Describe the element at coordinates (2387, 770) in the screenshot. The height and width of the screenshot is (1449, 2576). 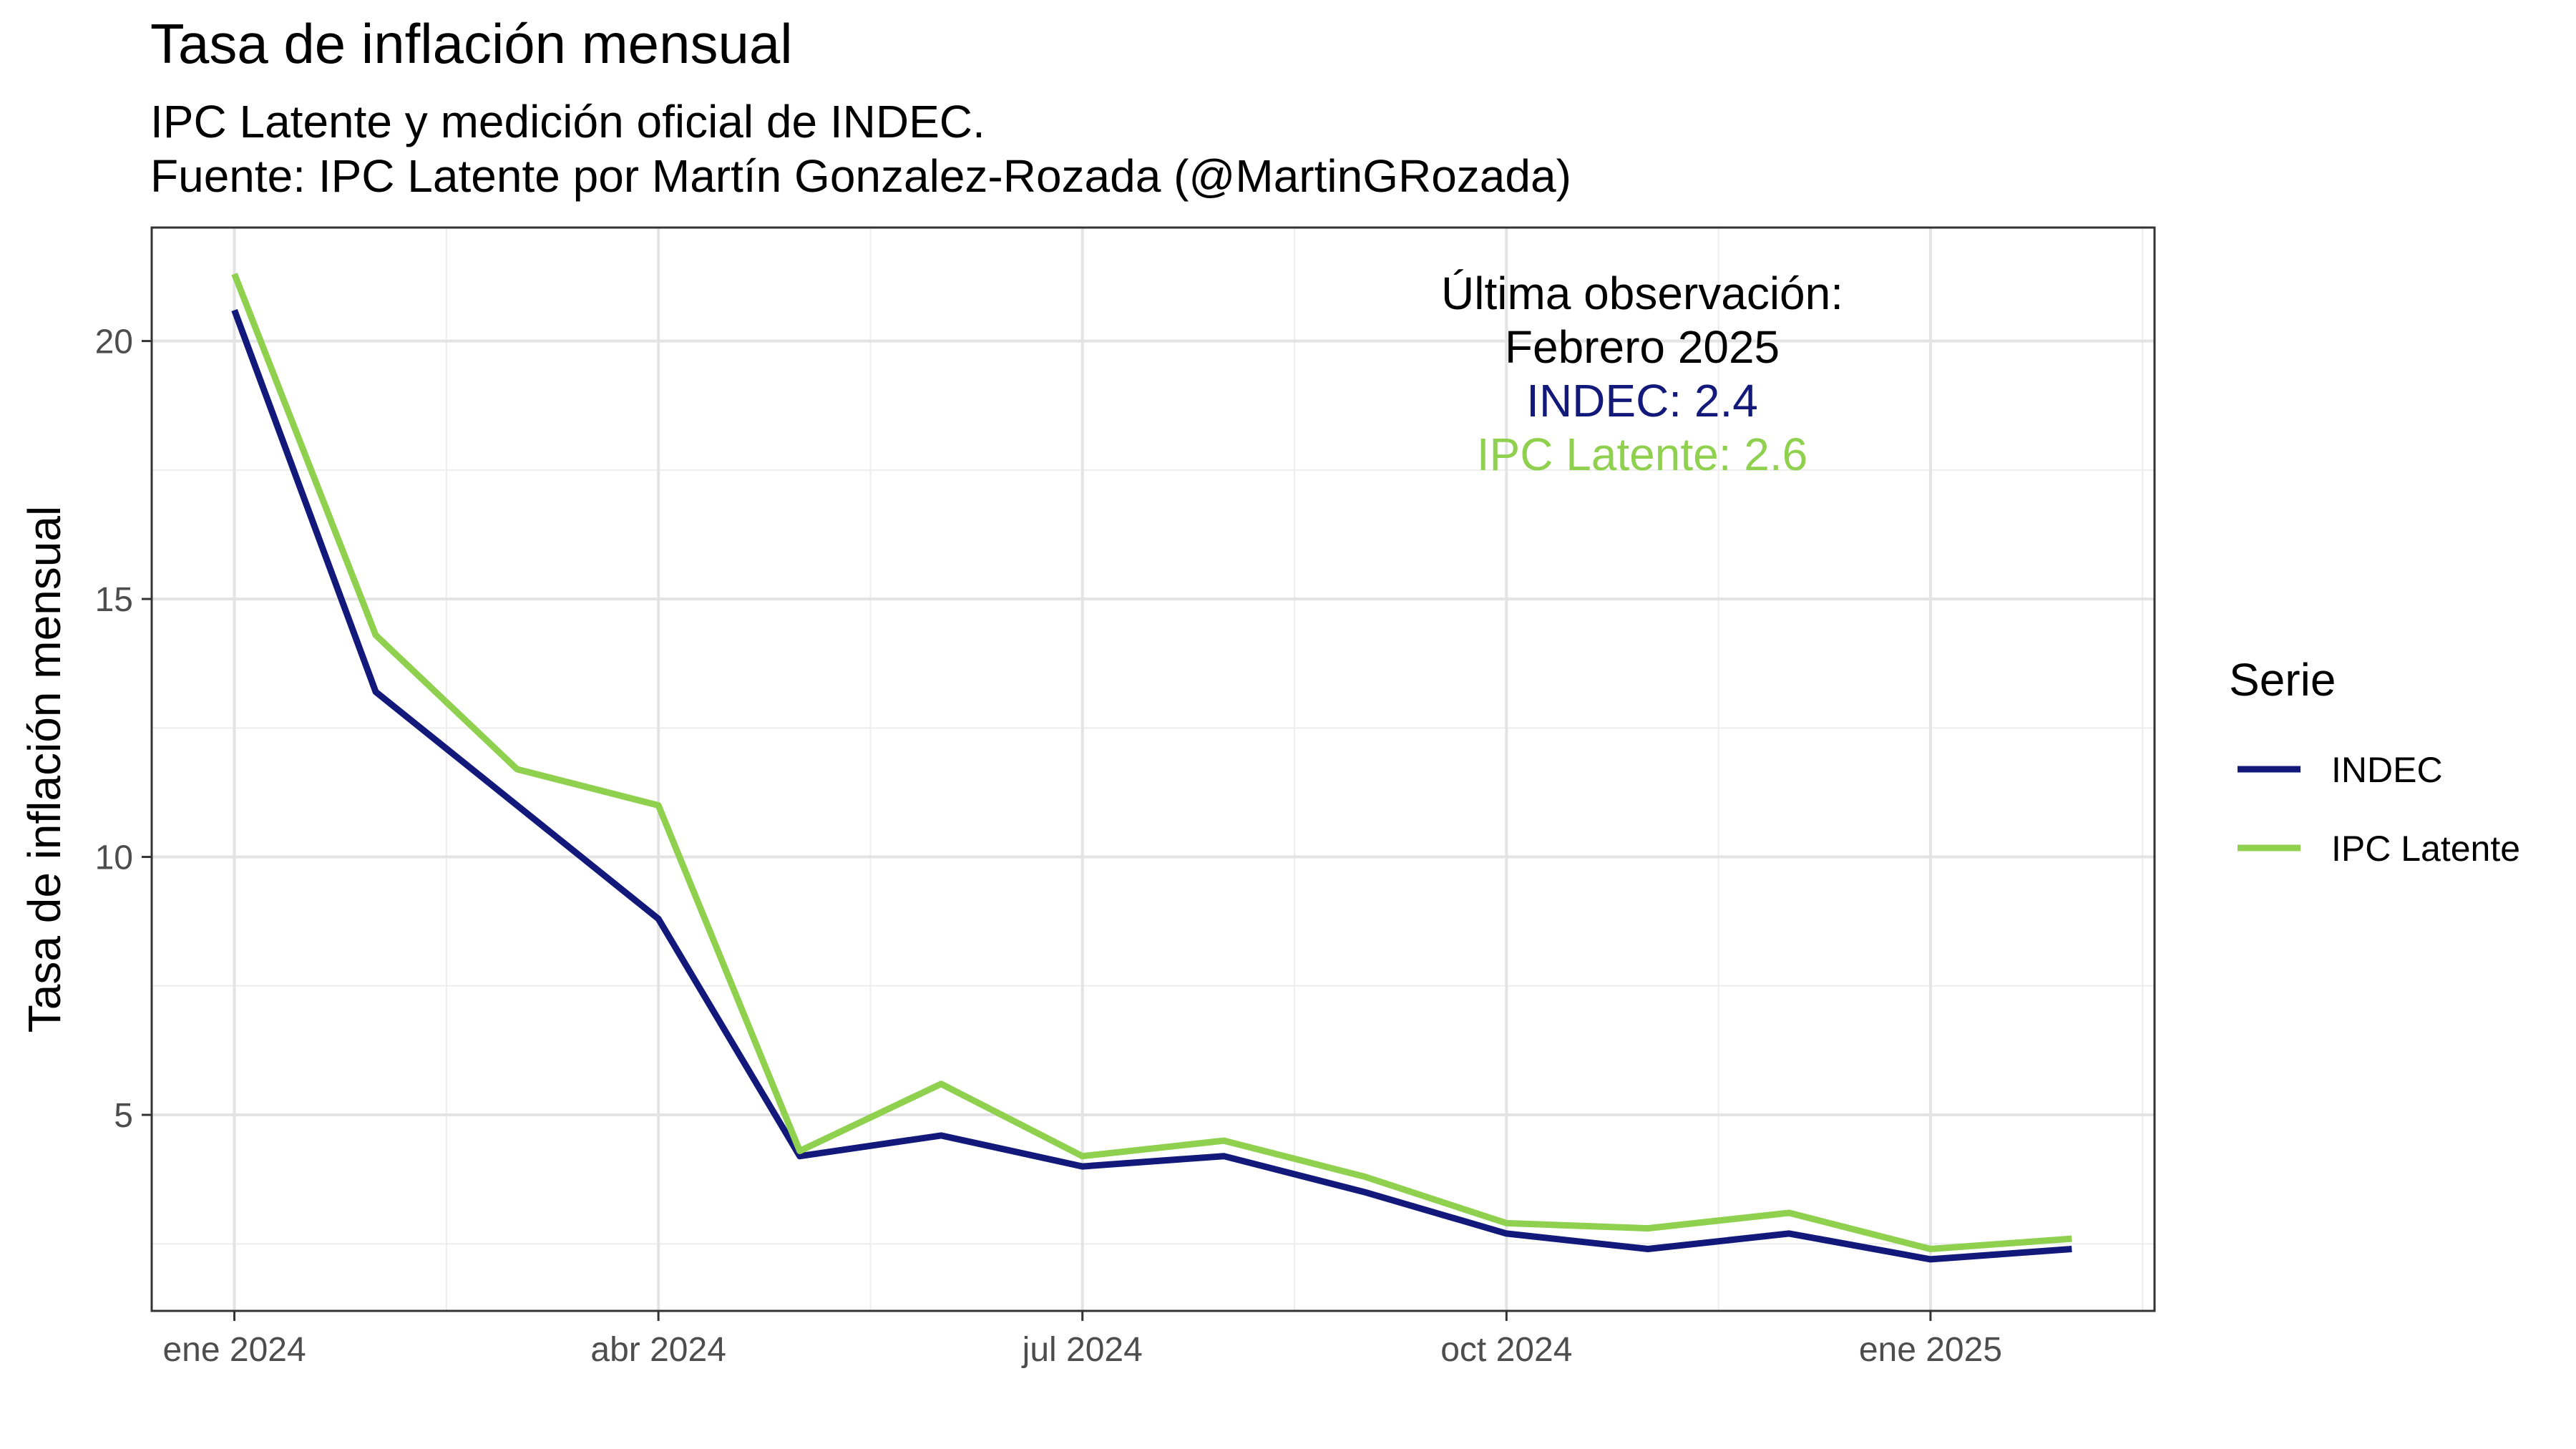
I see `legend-label: INDEC` at that location.